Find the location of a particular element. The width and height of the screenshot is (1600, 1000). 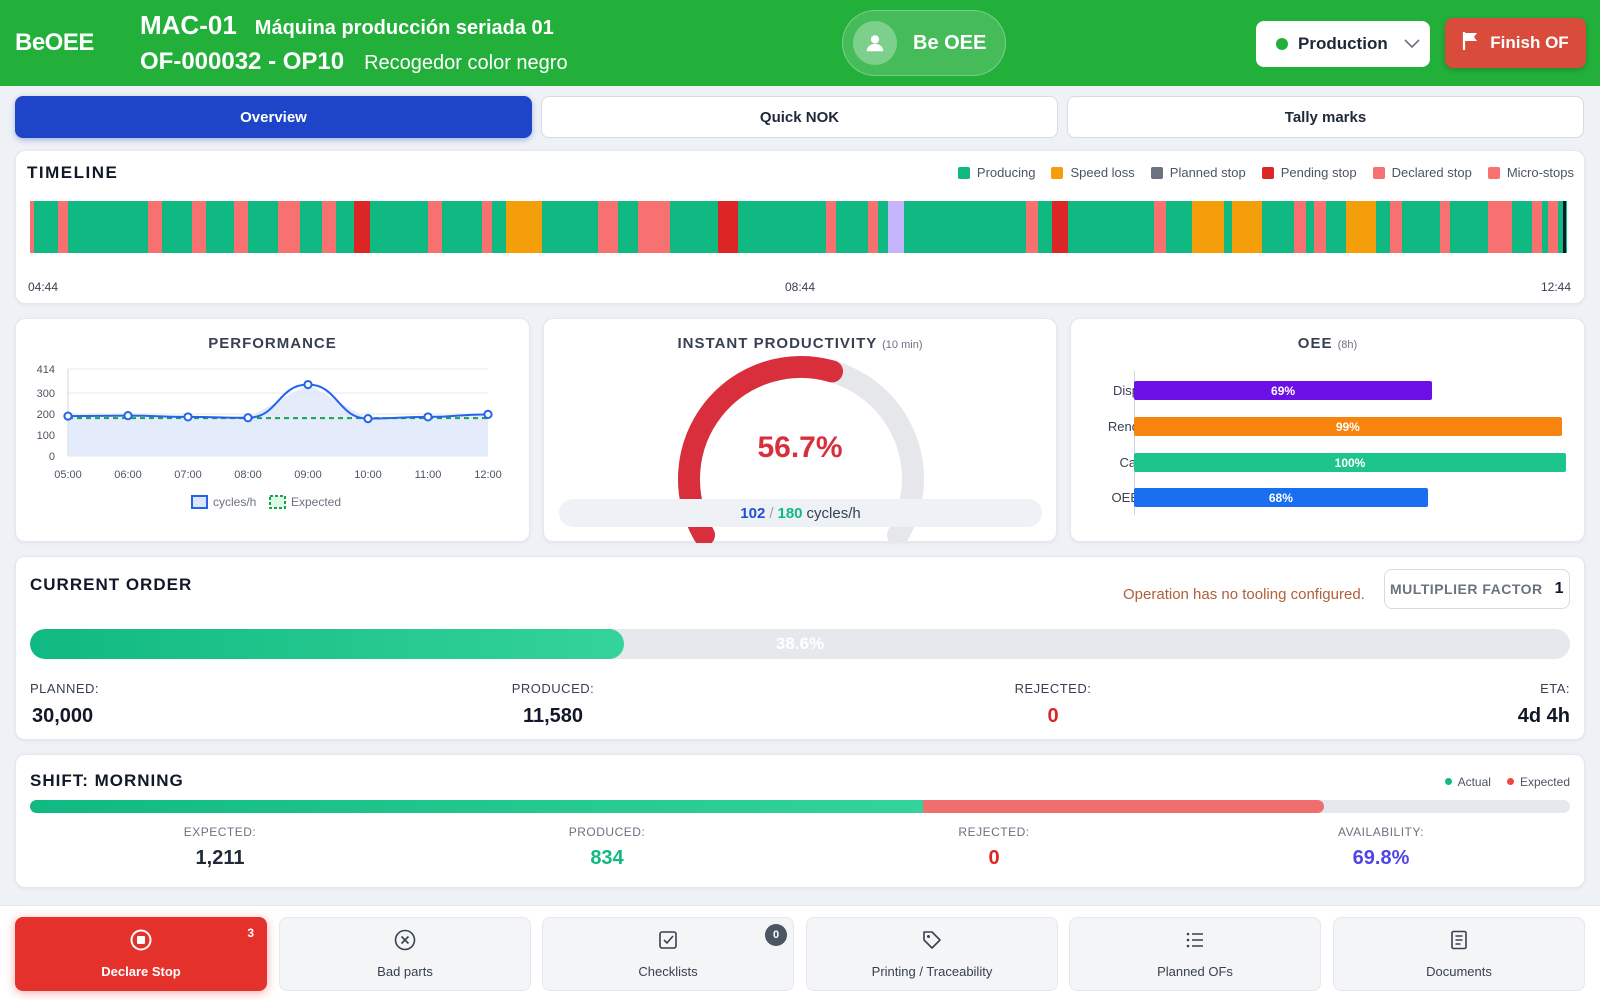

shift-title: SHIFT: MORNING is located at coordinates (107, 780).